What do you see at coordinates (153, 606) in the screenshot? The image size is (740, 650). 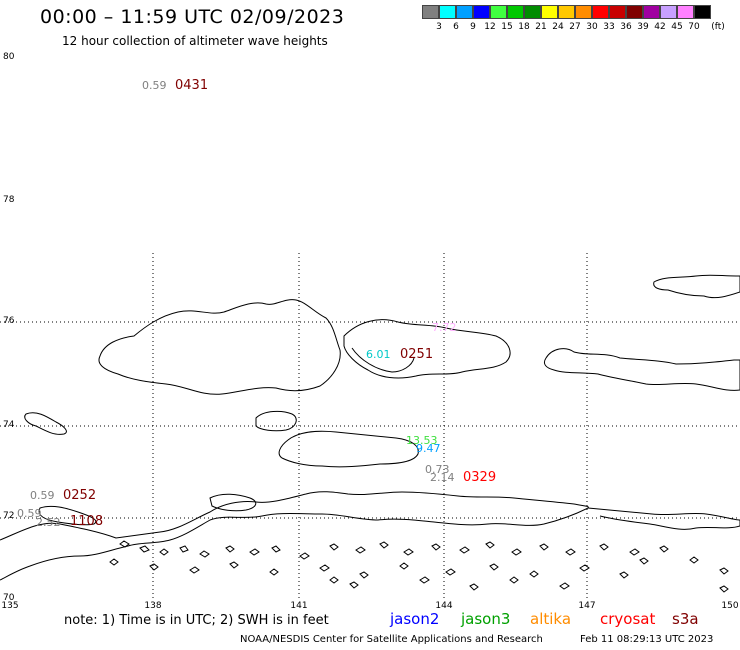 I see `lon-label-138: 138` at bounding box center [153, 606].